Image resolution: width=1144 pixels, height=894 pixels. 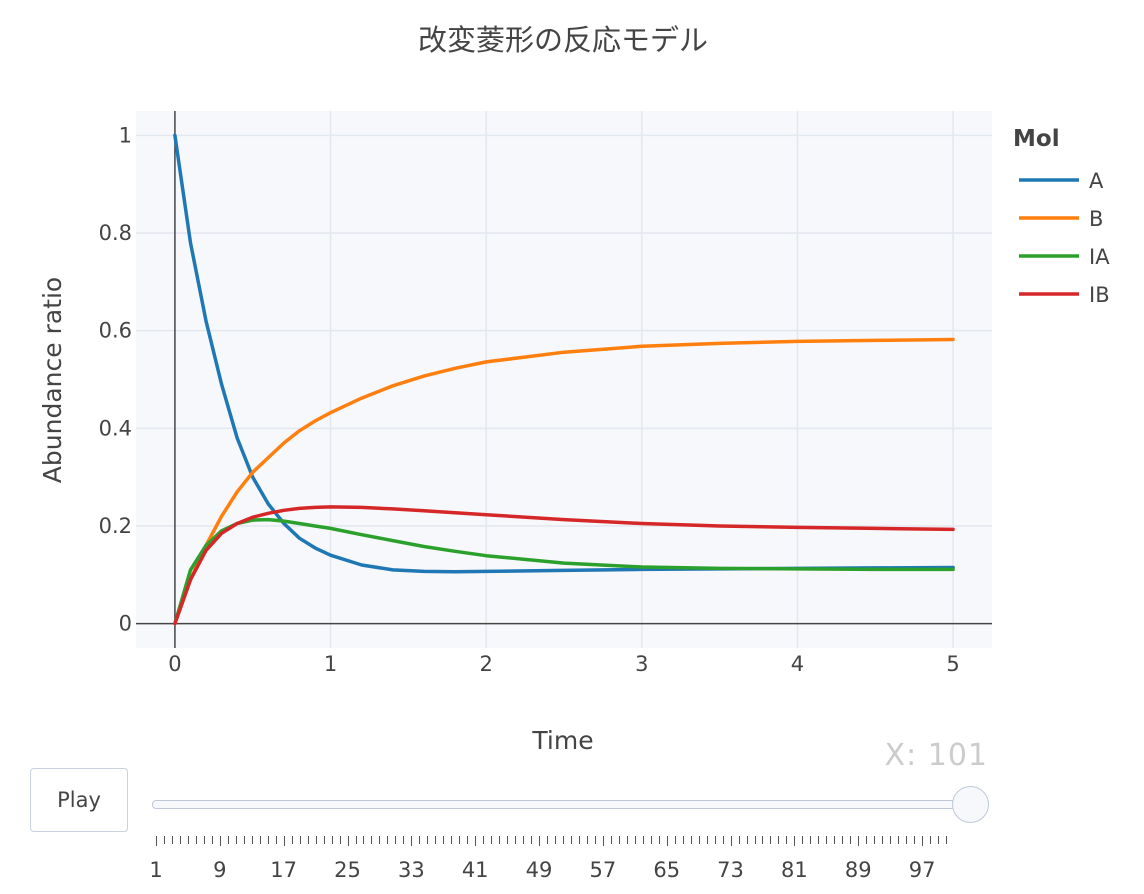 What do you see at coordinates (174, 664) in the screenshot?
I see `x-tick-label: 0` at bounding box center [174, 664].